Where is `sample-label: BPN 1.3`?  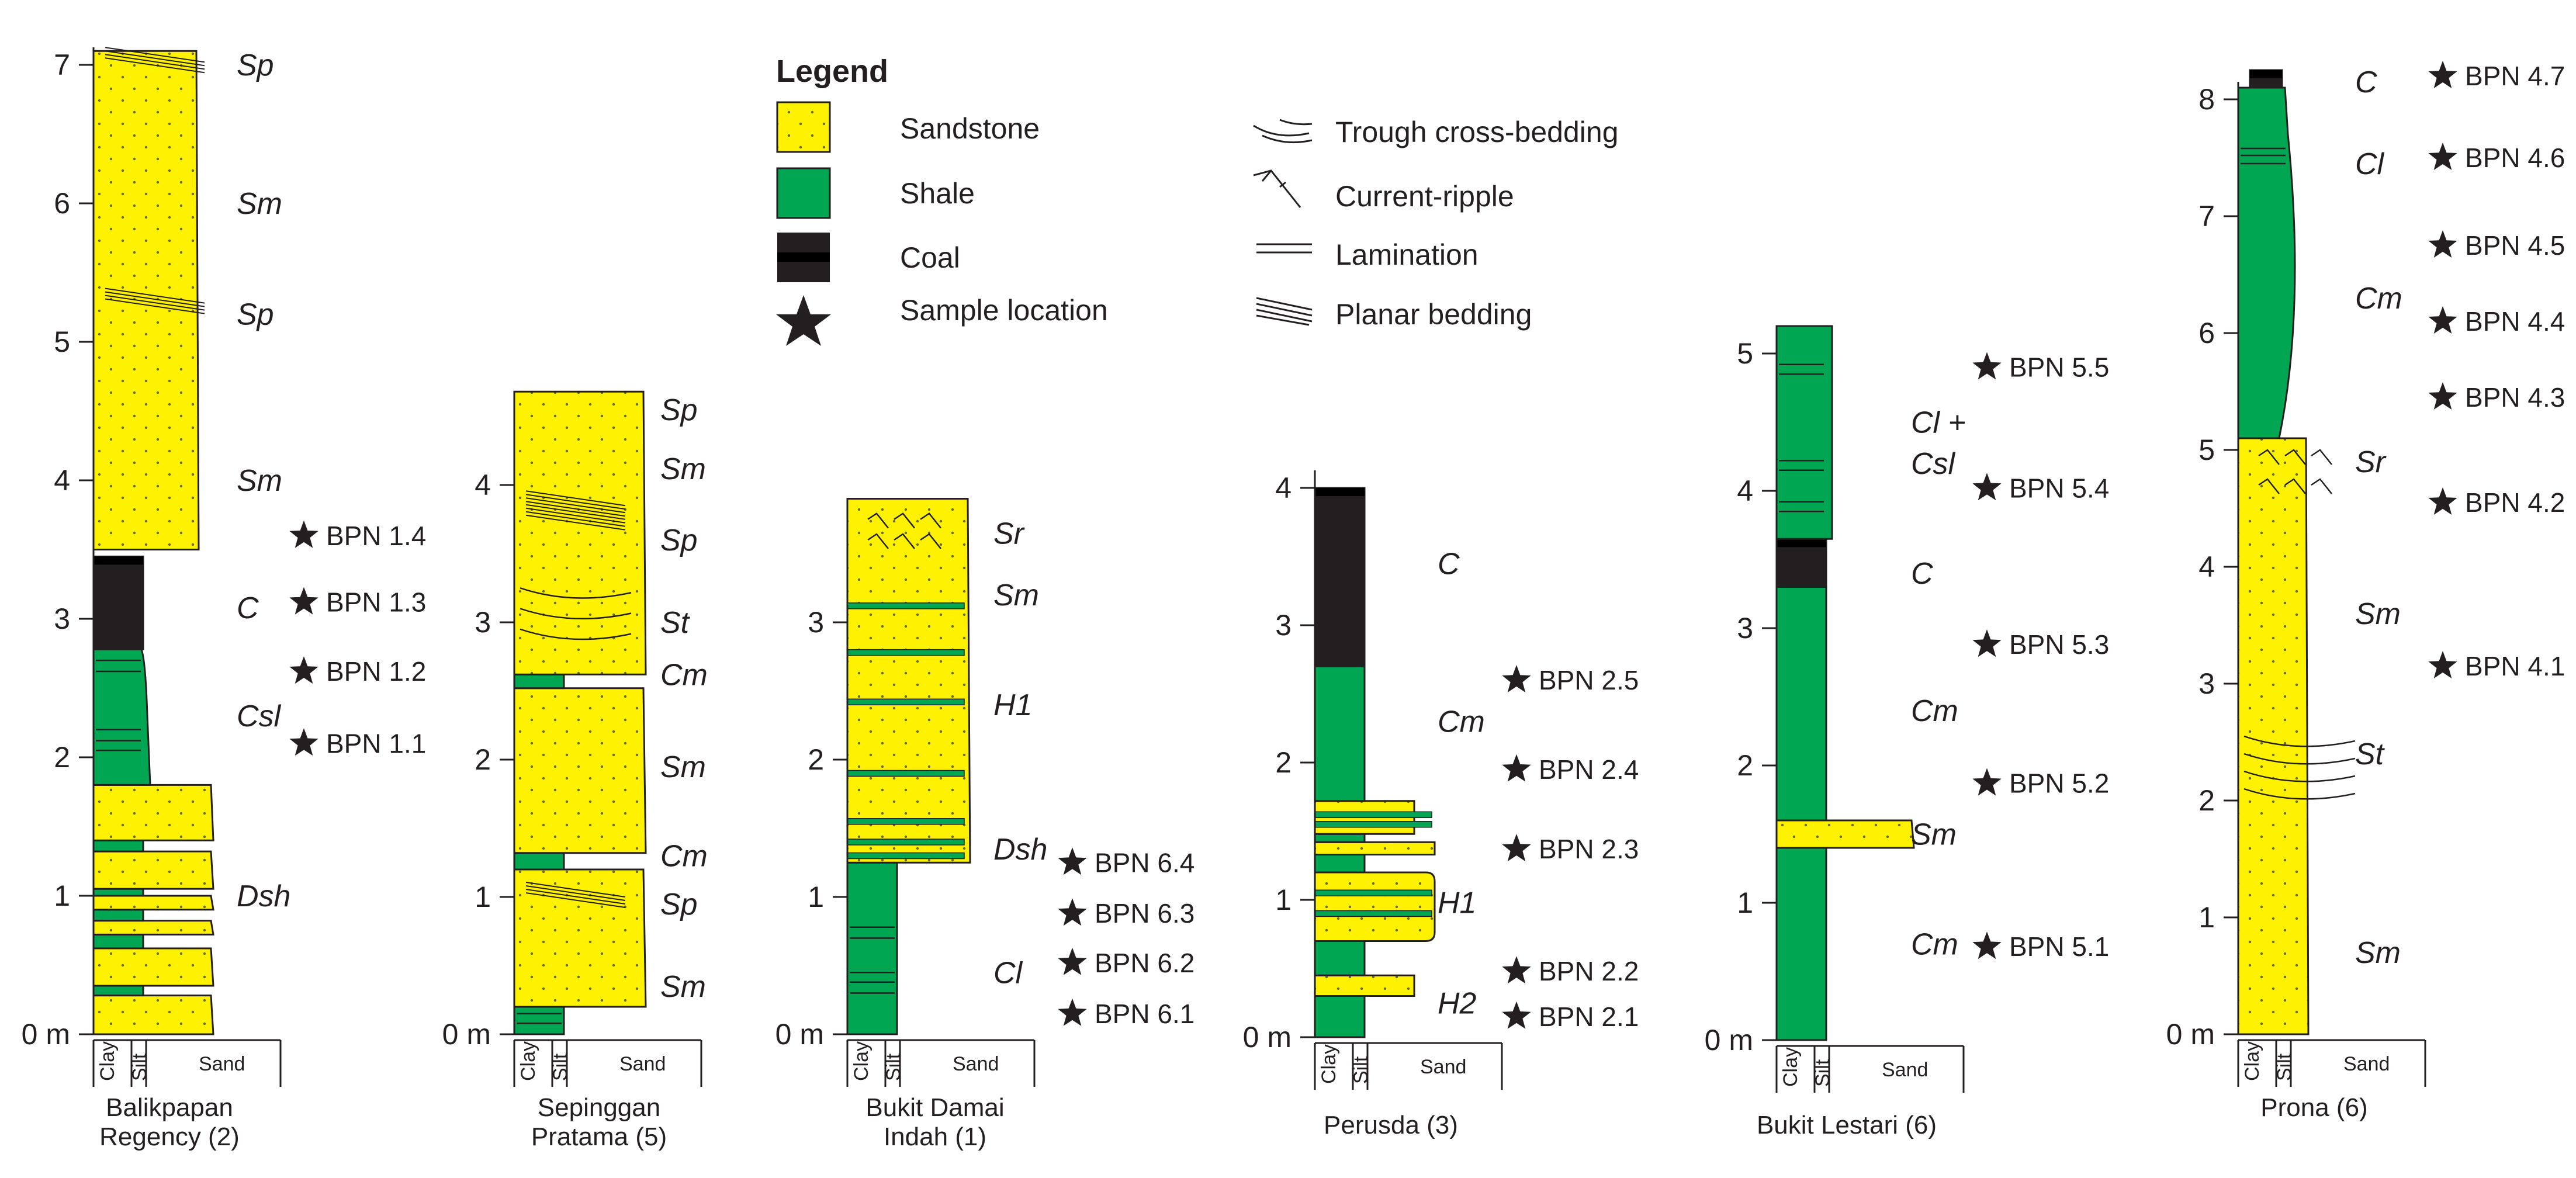
sample-label: BPN 1.3 is located at coordinates (376, 602).